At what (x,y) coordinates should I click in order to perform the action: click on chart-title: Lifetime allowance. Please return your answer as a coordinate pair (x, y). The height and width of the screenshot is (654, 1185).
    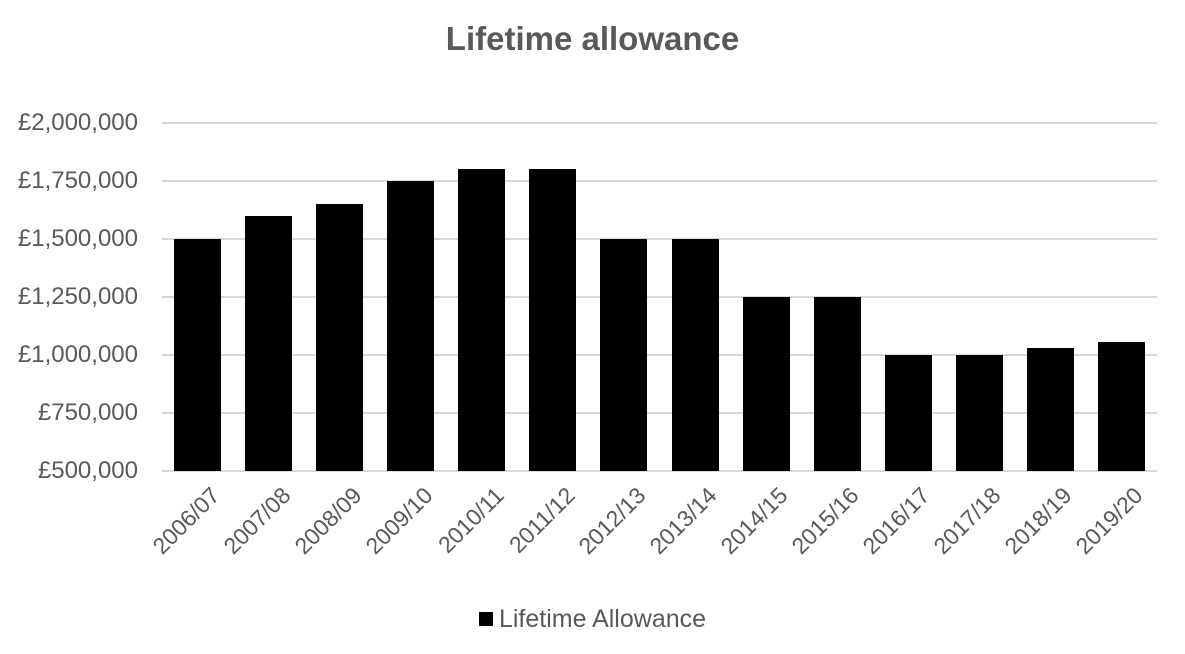
    Looking at the image, I should click on (592, 38).